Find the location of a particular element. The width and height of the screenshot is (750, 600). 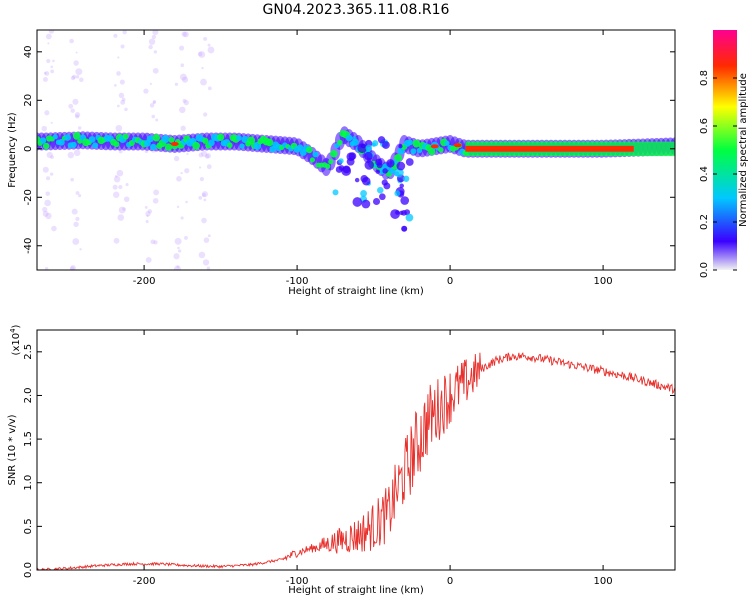

snr-x-label: Height of straight line (km) is located at coordinates (356, 590).